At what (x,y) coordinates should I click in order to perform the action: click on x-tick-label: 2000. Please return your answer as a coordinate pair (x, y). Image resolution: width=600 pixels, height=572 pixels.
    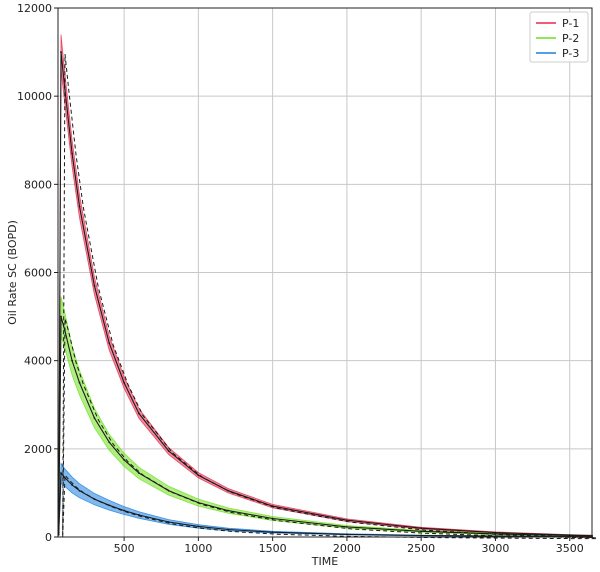
    Looking at the image, I should click on (347, 548).